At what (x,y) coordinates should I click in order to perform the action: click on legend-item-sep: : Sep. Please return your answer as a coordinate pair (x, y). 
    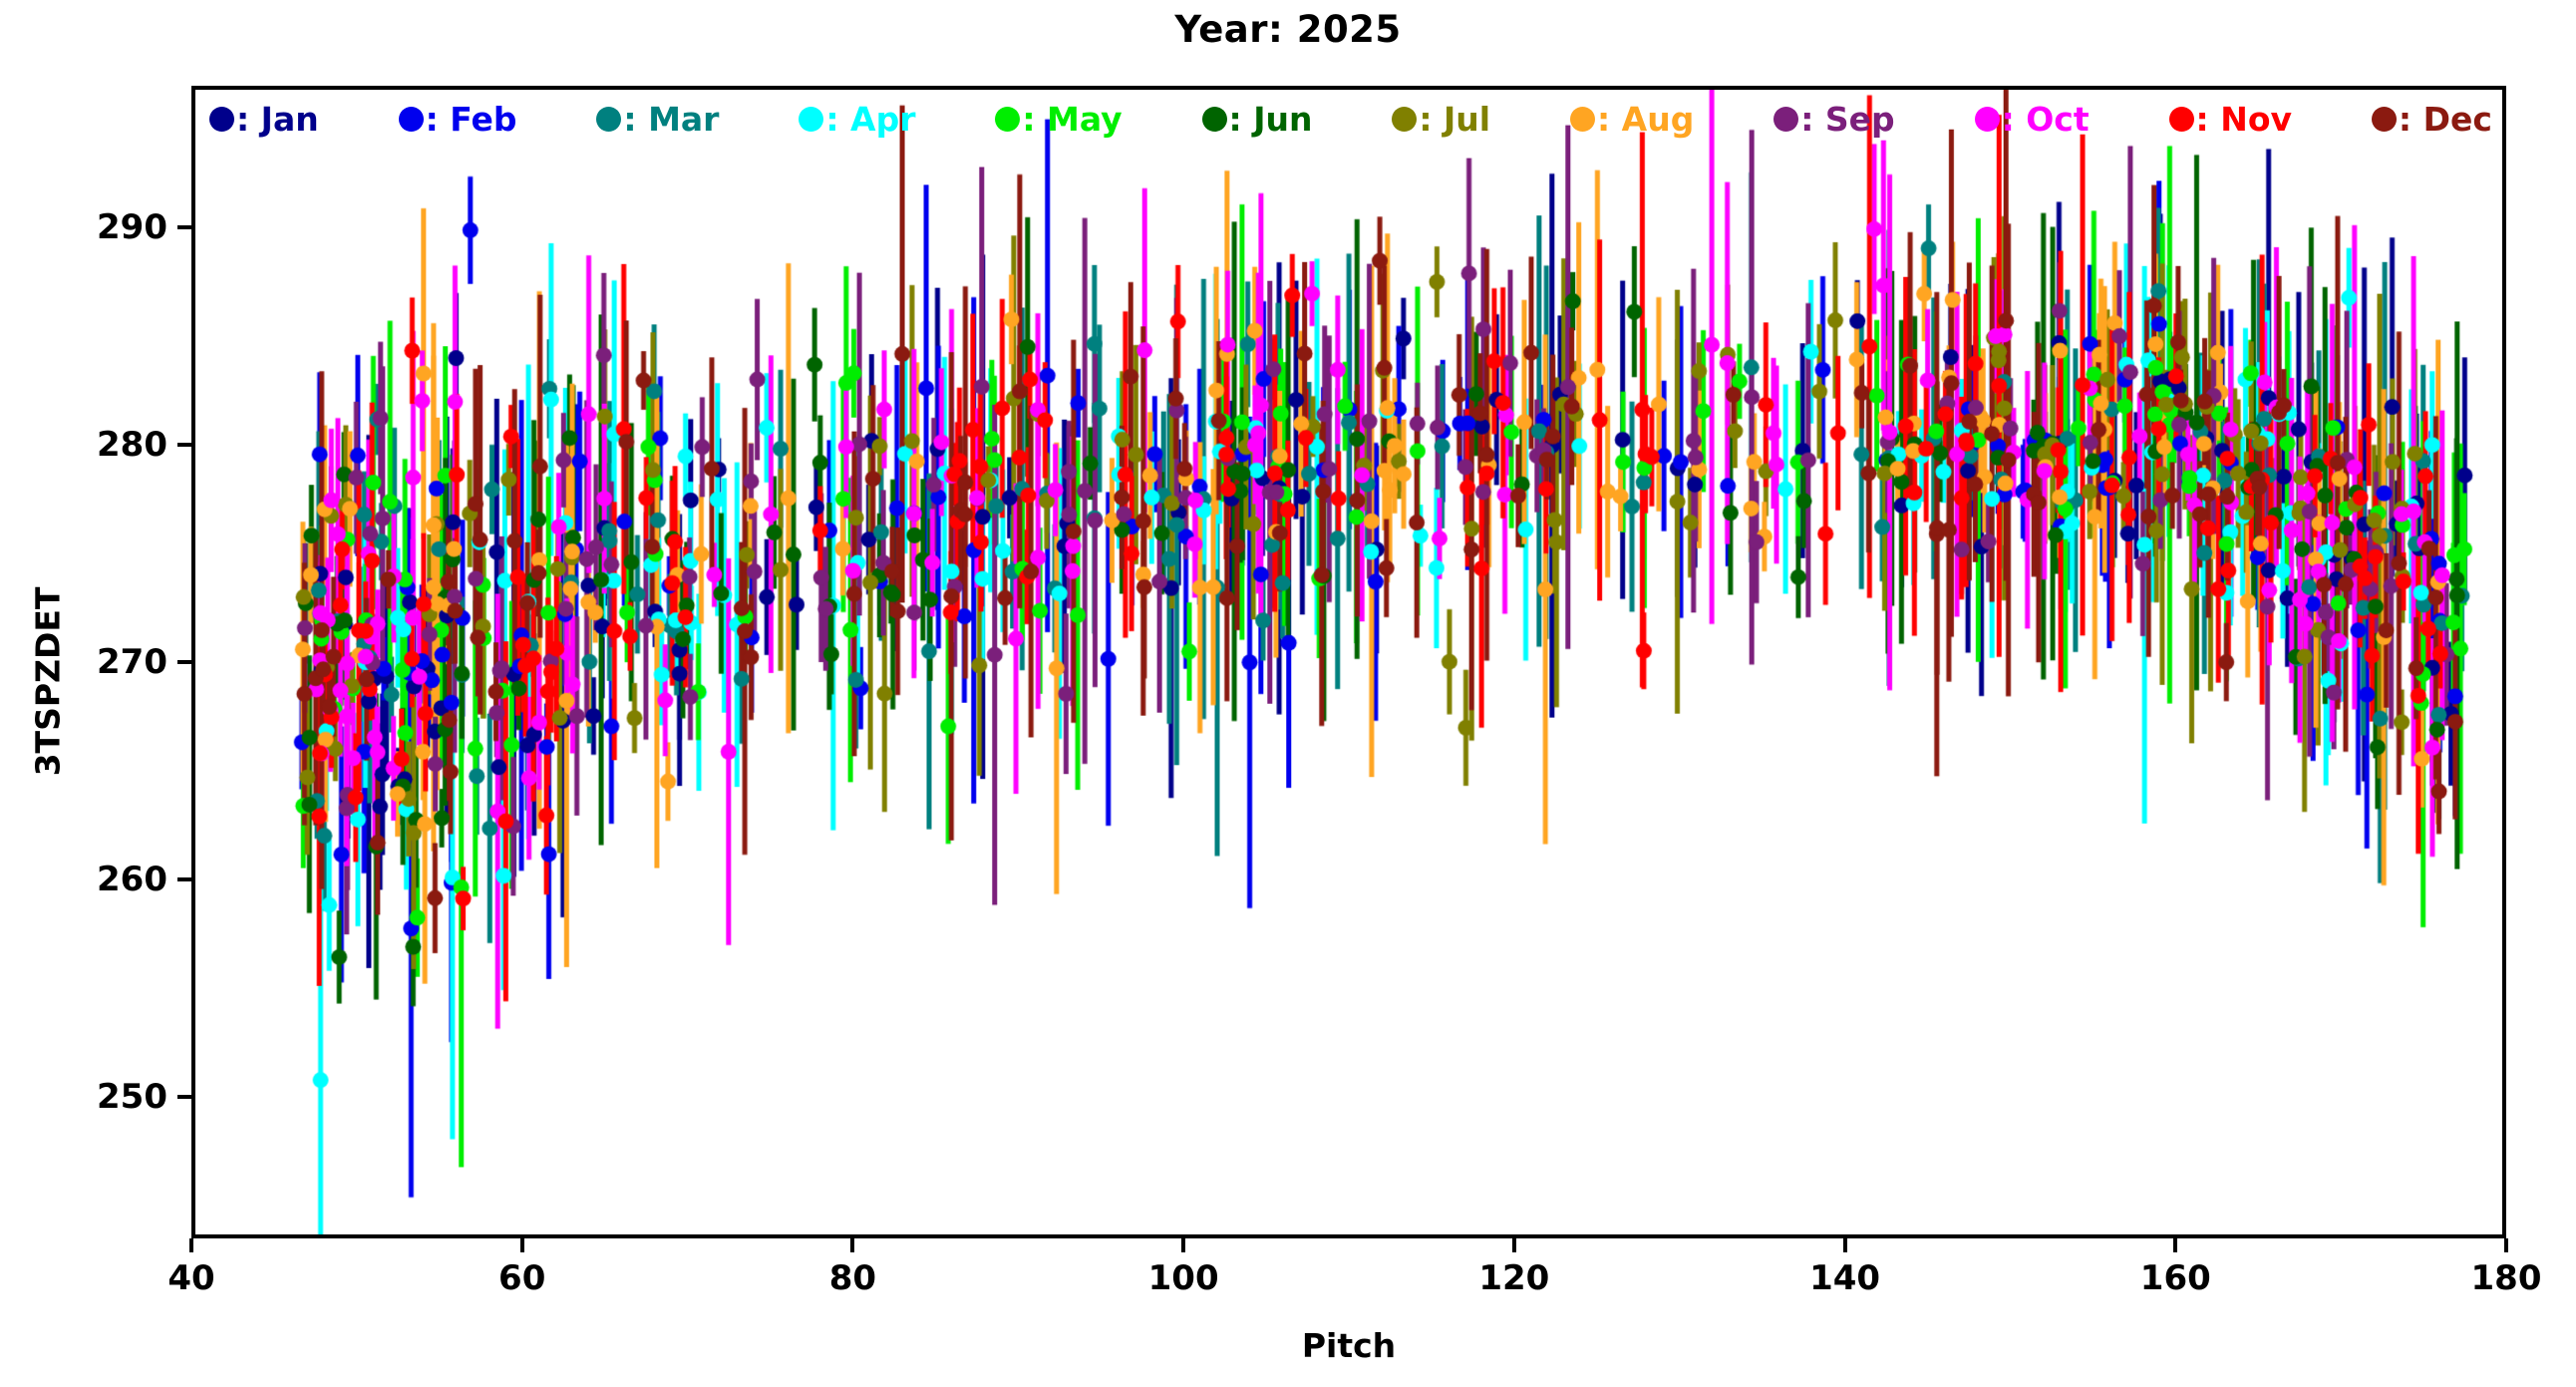
    Looking at the image, I should click on (1834, 119).